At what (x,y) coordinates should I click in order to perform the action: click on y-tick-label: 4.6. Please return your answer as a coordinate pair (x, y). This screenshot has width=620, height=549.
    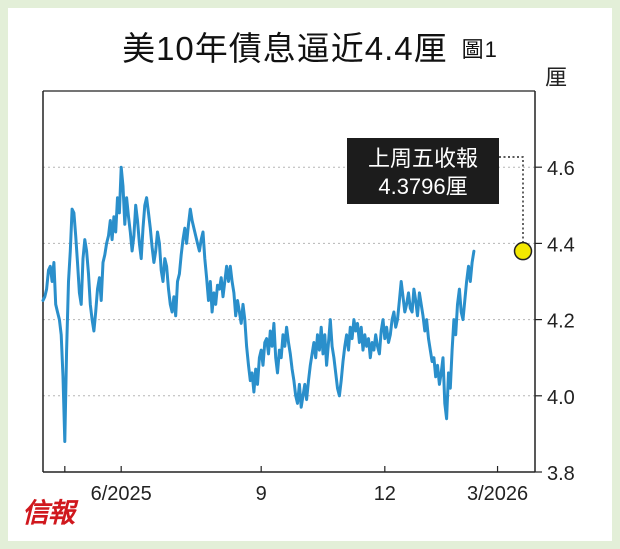
    Looking at the image, I should click on (561, 169).